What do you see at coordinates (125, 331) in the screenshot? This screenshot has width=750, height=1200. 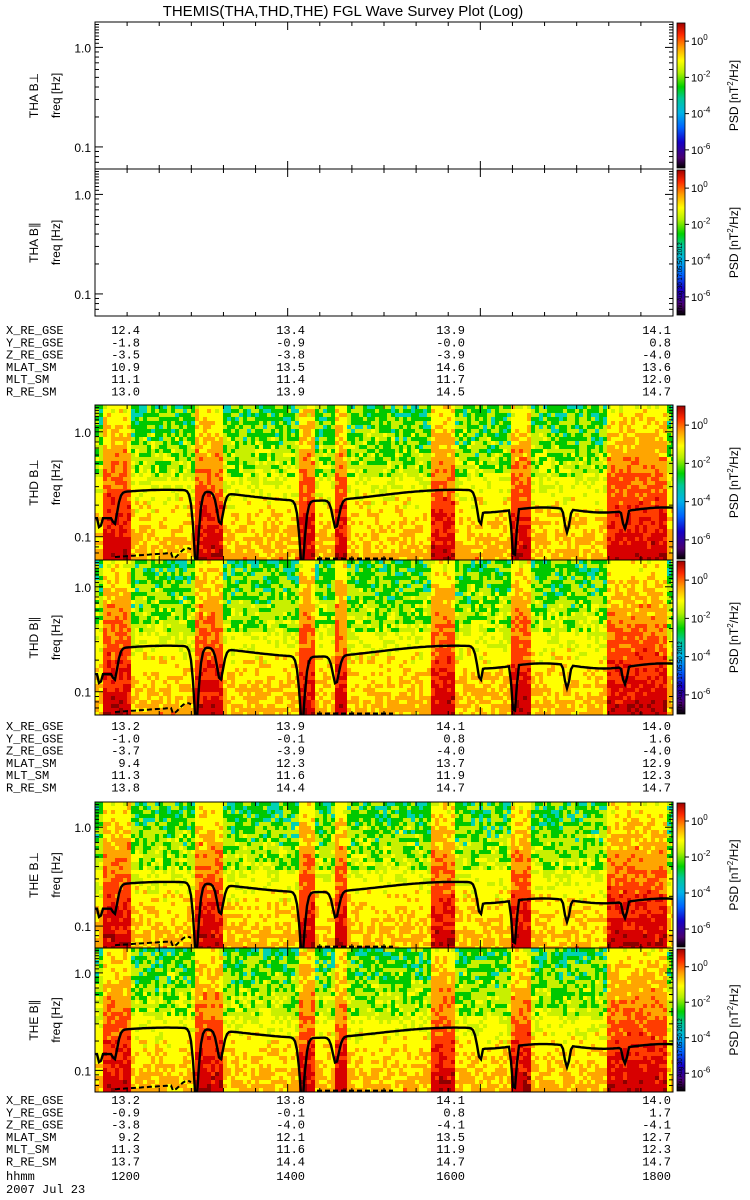 I see `ephem-value-tha-0-0: 12.4` at bounding box center [125, 331].